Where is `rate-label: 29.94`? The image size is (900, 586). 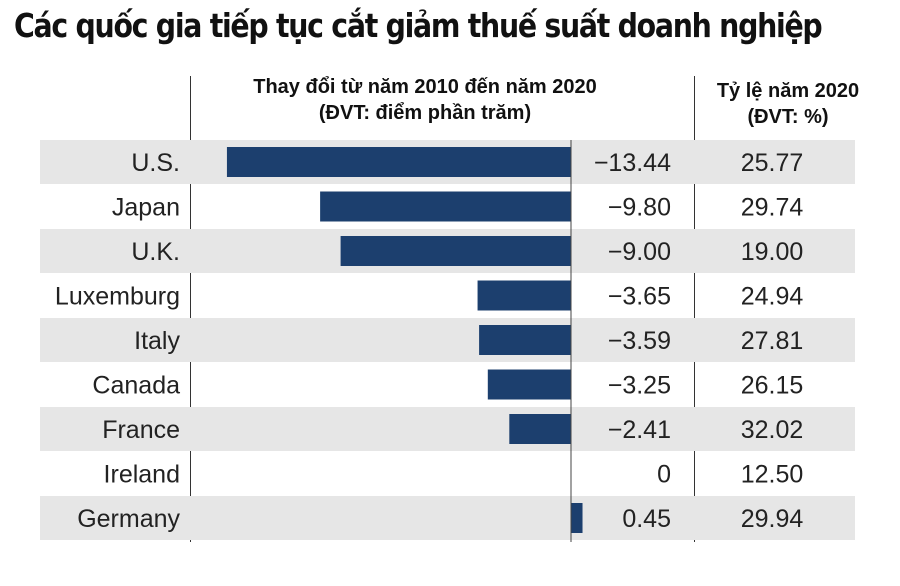
rate-label: 29.94 is located at coordinates (772, 519).